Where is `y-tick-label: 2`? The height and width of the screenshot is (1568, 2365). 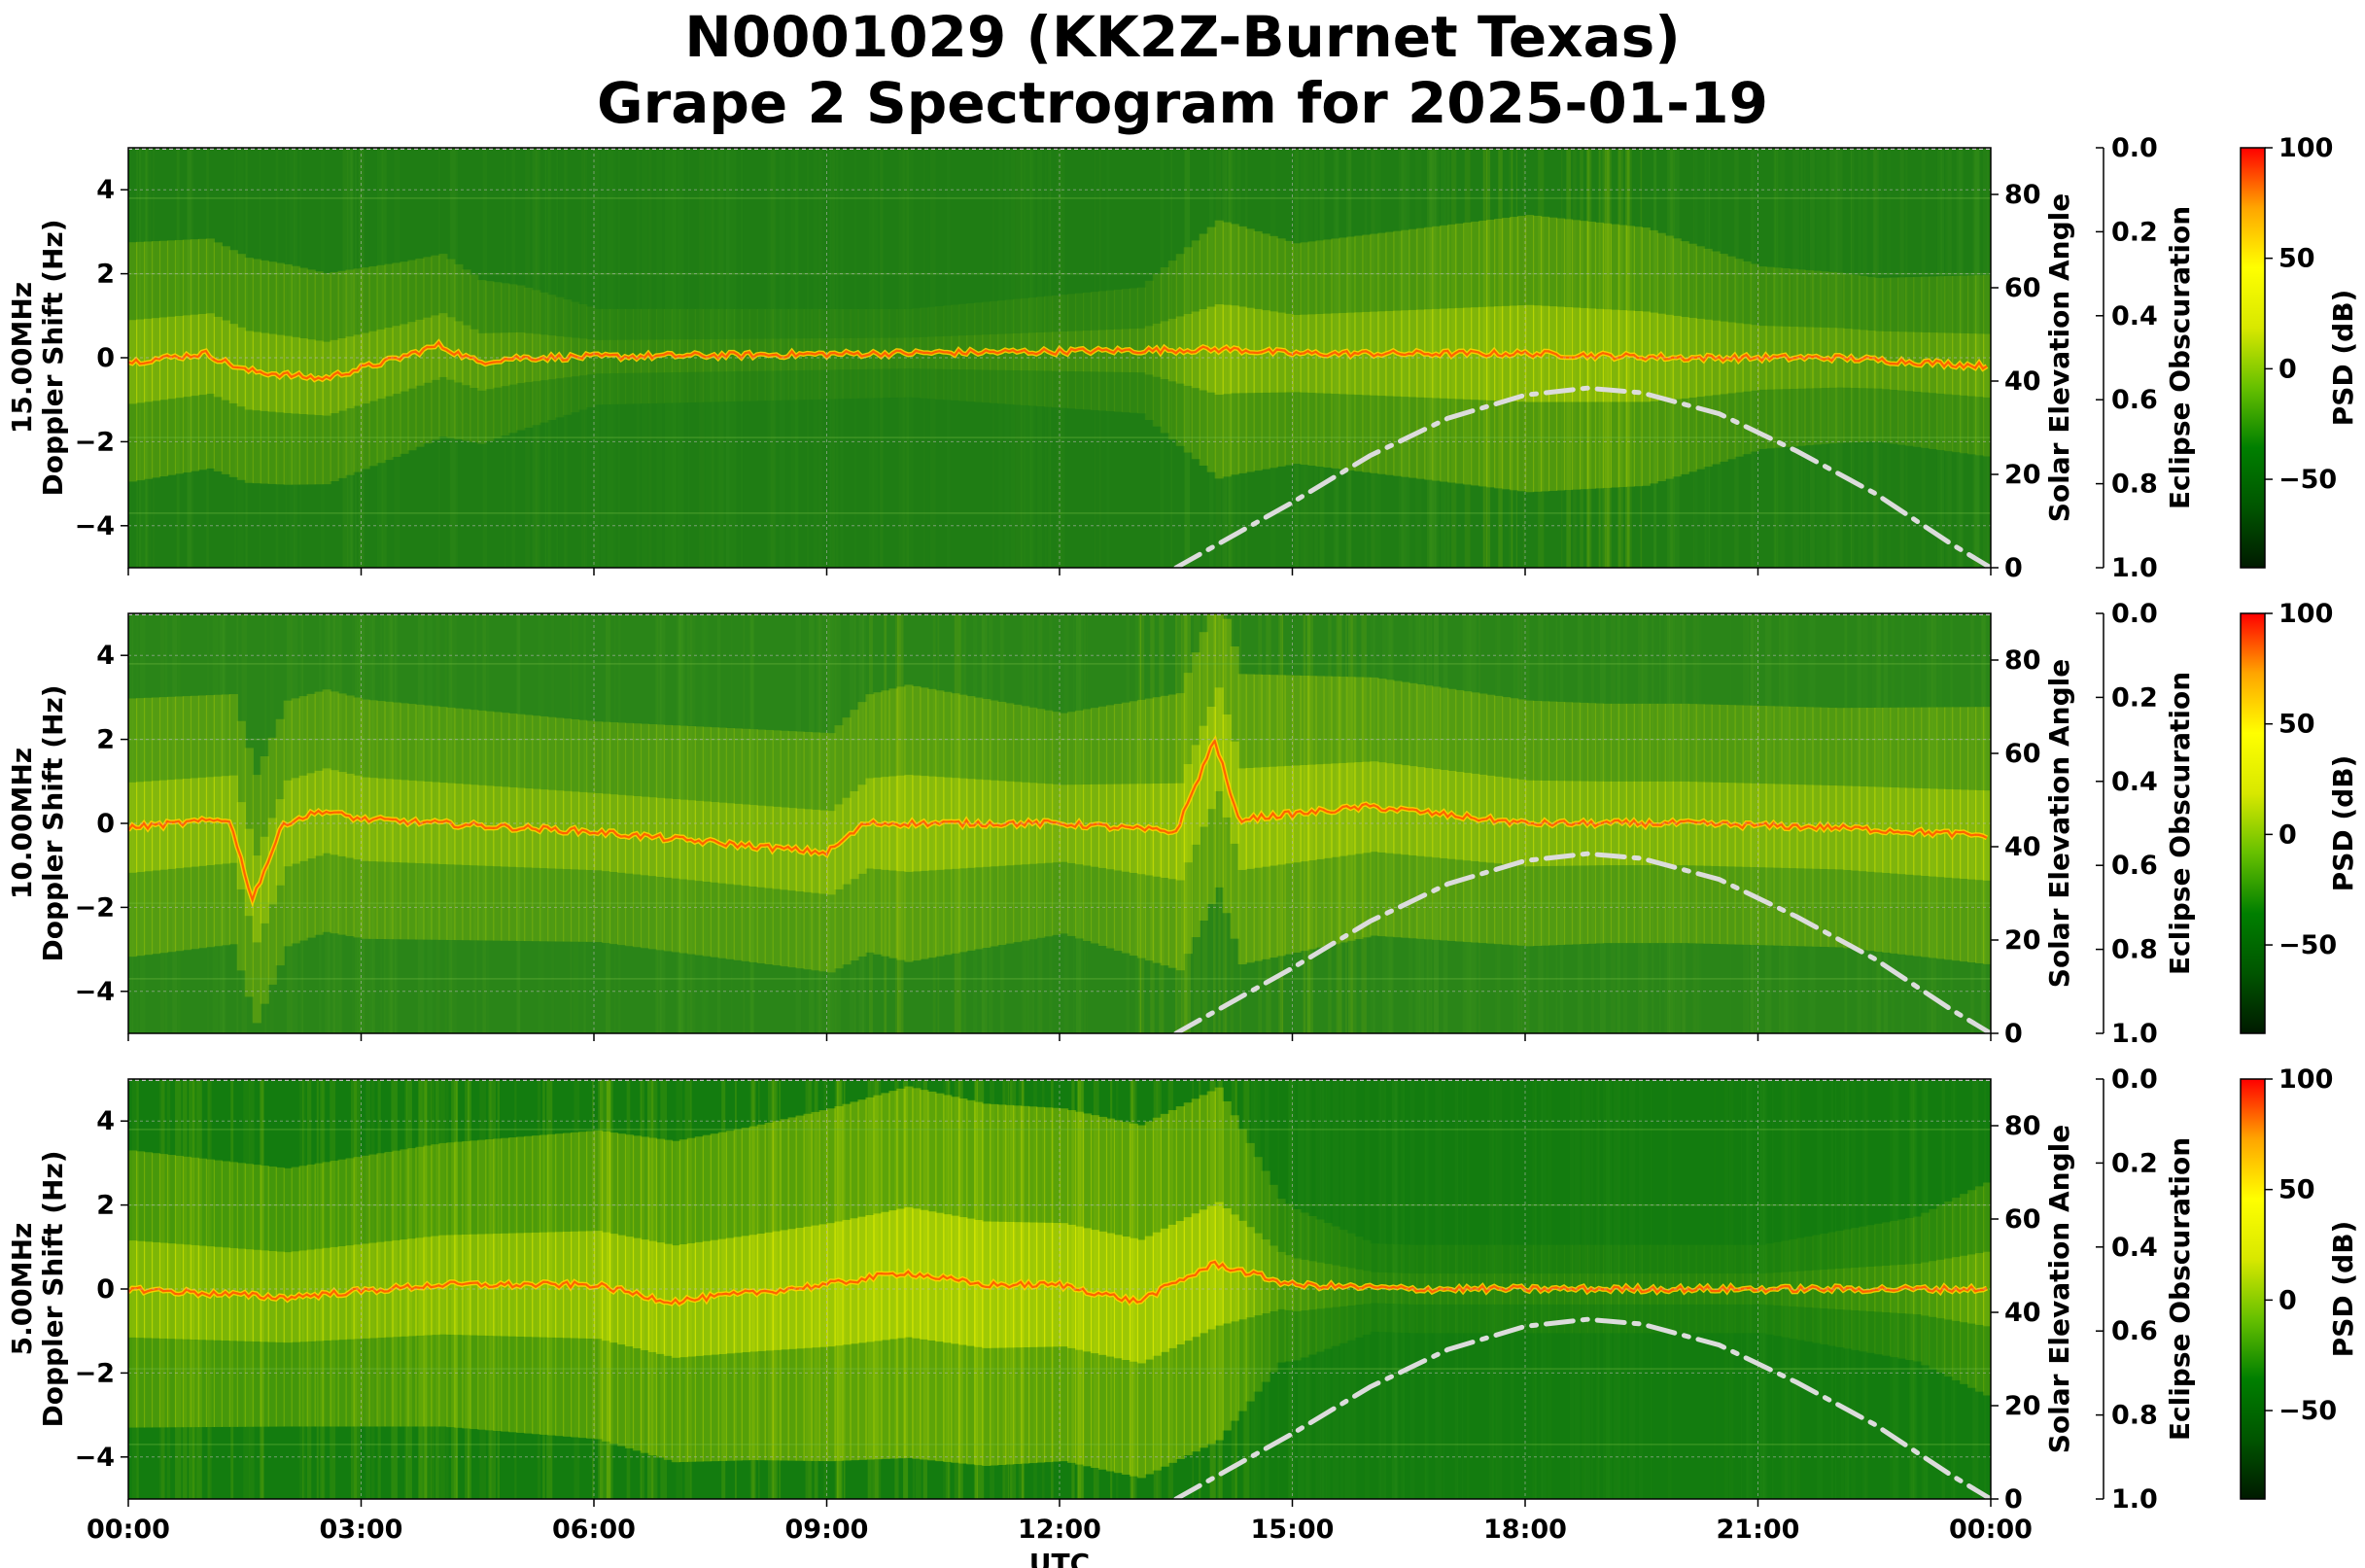 y-tick-label: 2 is located at coordinates (105, 275).